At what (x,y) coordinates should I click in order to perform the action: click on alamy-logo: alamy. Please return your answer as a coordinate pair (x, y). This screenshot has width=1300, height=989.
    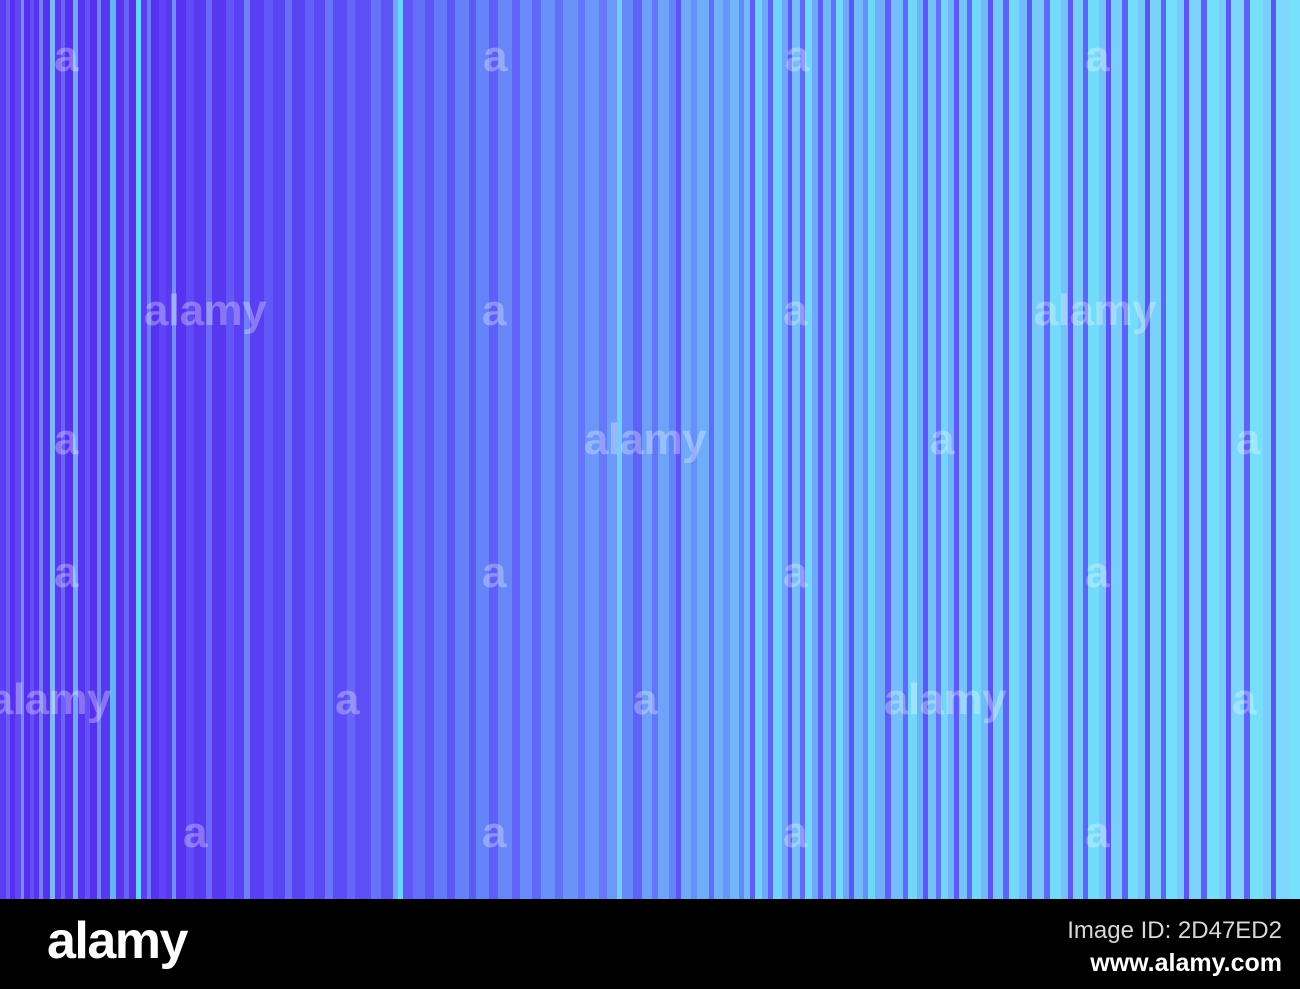
    Looking at the image, I should click on (117, 941).